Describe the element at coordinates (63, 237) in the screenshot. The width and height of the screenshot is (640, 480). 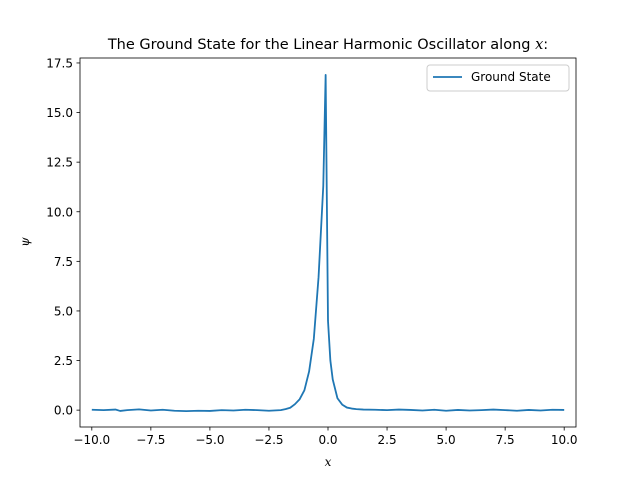
I see `y-axis-ticks: 0.0 2.5 5.0 7.5 10.0 12.5 15.0 17.5` at that location.